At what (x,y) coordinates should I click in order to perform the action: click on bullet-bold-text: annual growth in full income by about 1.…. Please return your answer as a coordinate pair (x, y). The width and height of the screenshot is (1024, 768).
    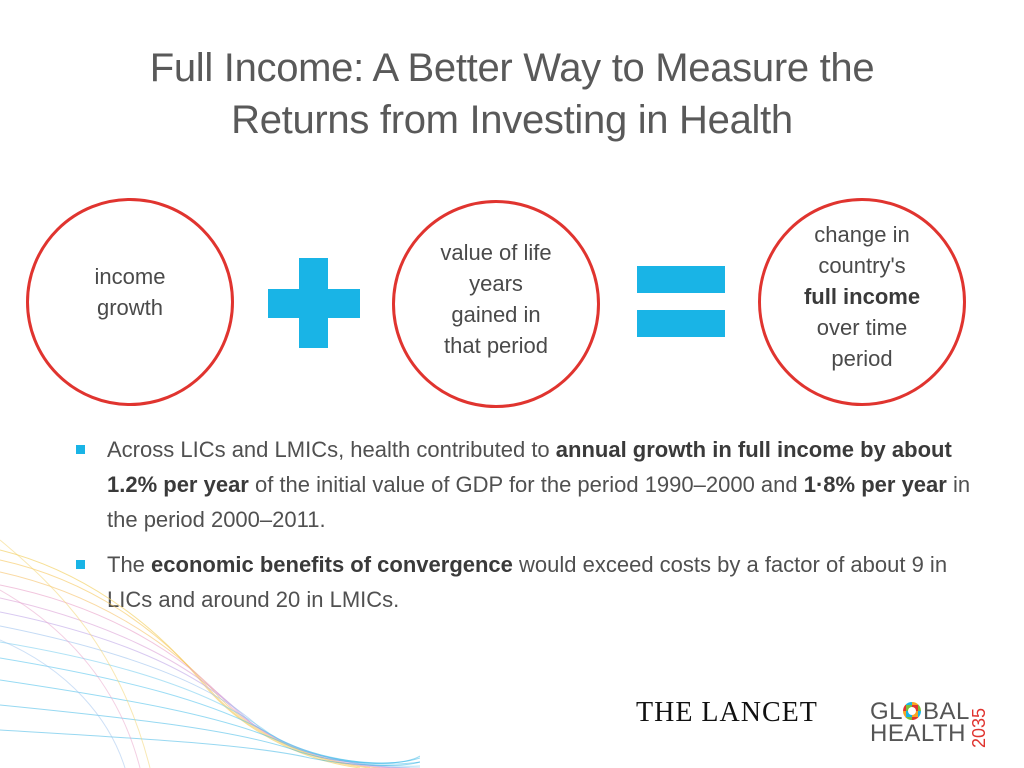
    Looking at the image, I should click on (529, 467).